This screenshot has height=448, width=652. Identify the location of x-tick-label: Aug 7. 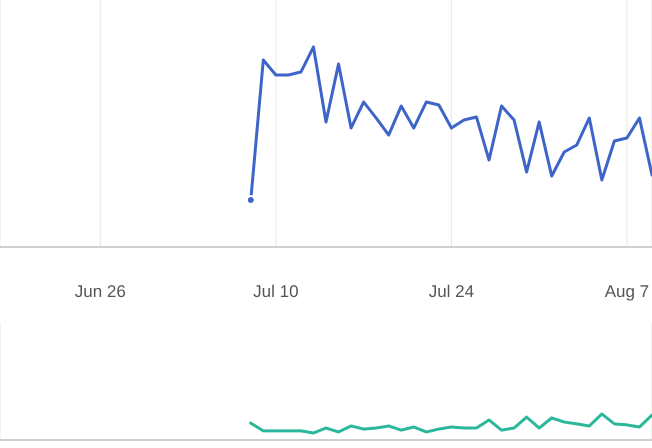
(627, 292).